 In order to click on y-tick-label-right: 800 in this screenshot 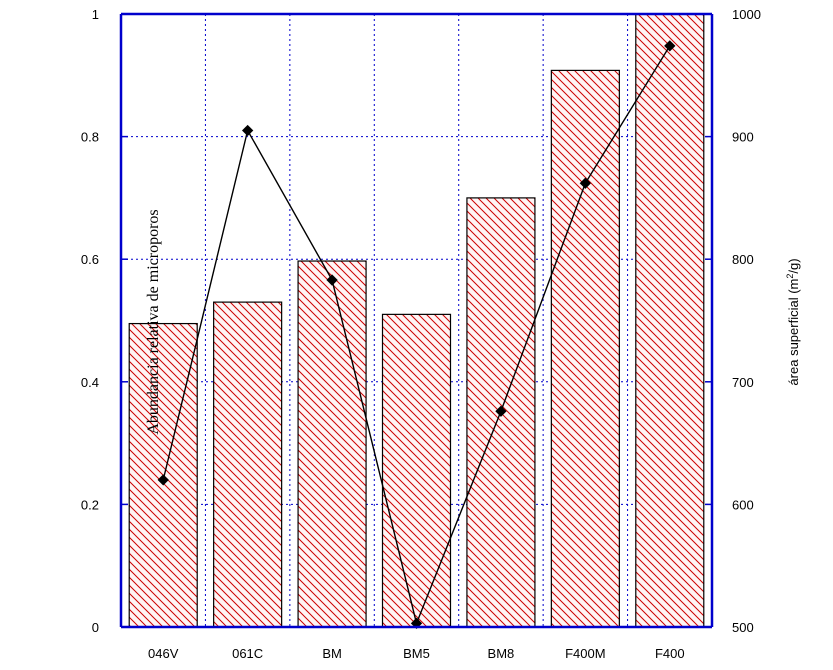, I will do `click(743, 259)`.